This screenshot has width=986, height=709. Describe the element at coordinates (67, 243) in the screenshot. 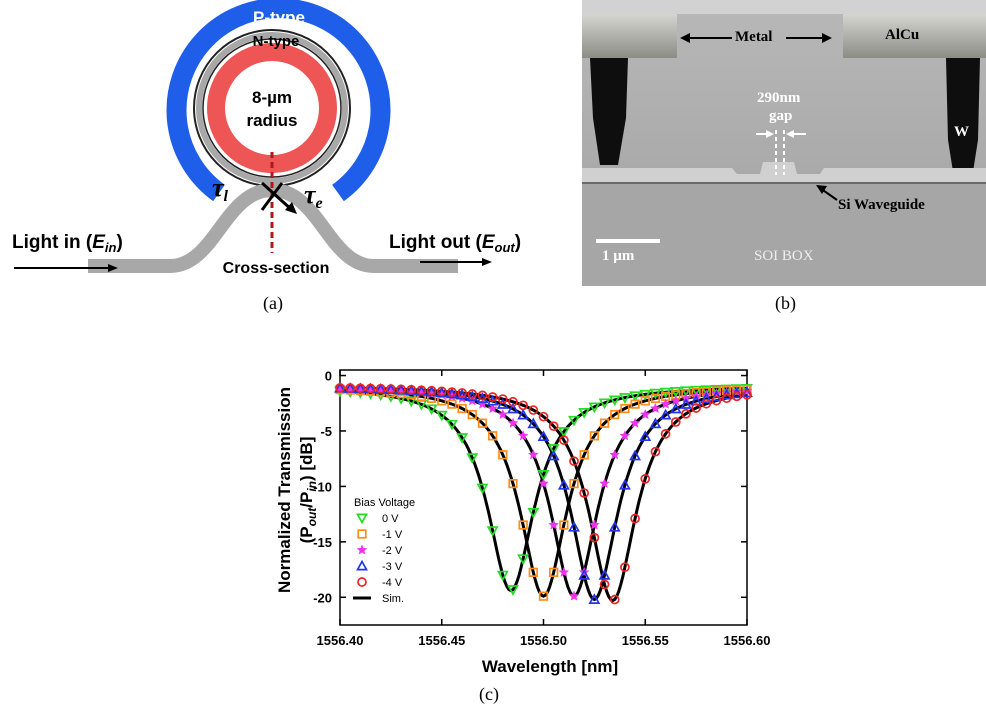

I see `light-in-label: Light in (Ein)` at that location.